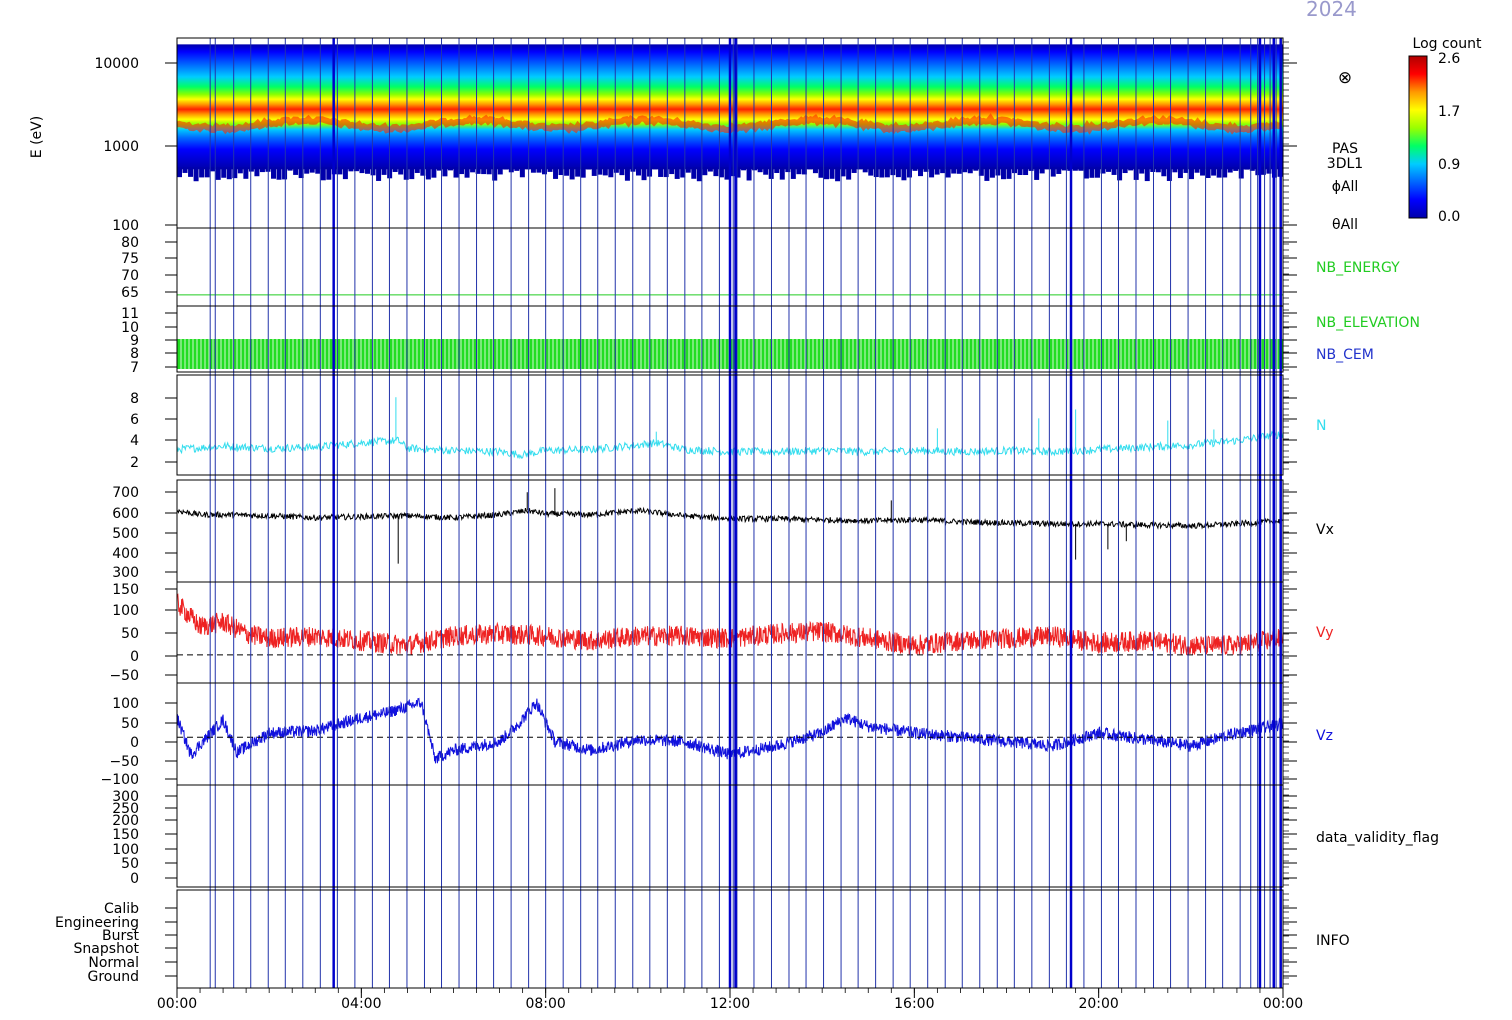 This screenshot has width=1512, height=1020. What do you see at coordinates (107, 949) in the screenshot?
I see `y-tick-label: Snapshot` at bounding box center [107, 949].